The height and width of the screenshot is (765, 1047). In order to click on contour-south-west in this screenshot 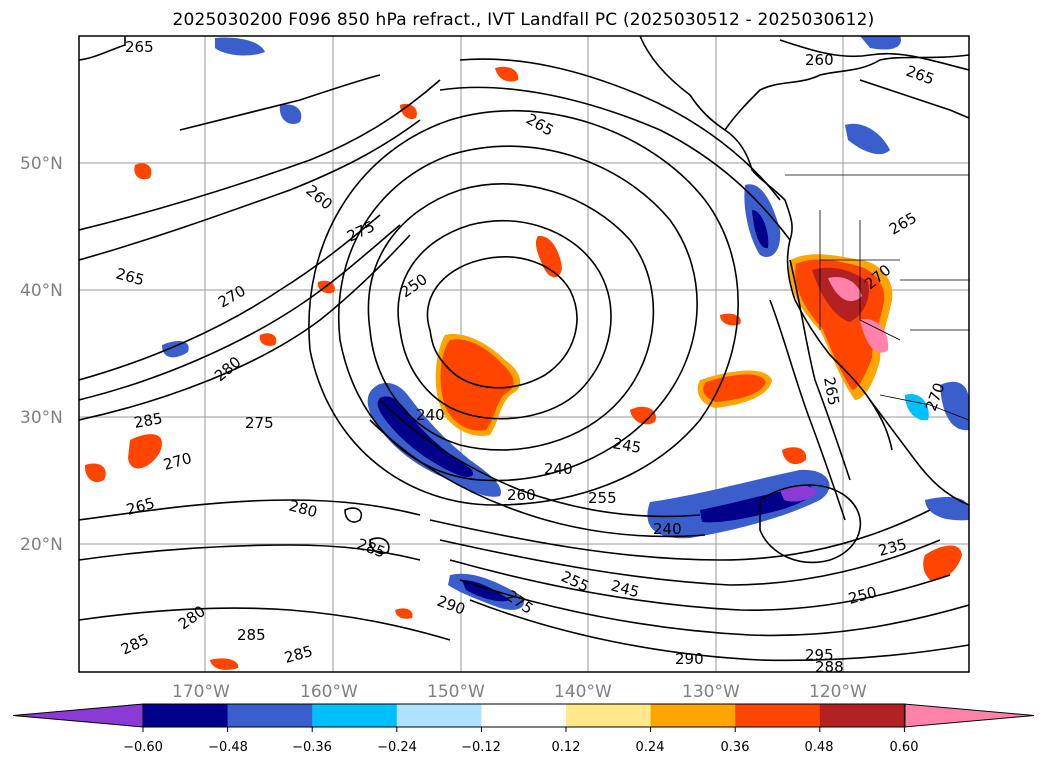, I will do `click(250, 510)`.